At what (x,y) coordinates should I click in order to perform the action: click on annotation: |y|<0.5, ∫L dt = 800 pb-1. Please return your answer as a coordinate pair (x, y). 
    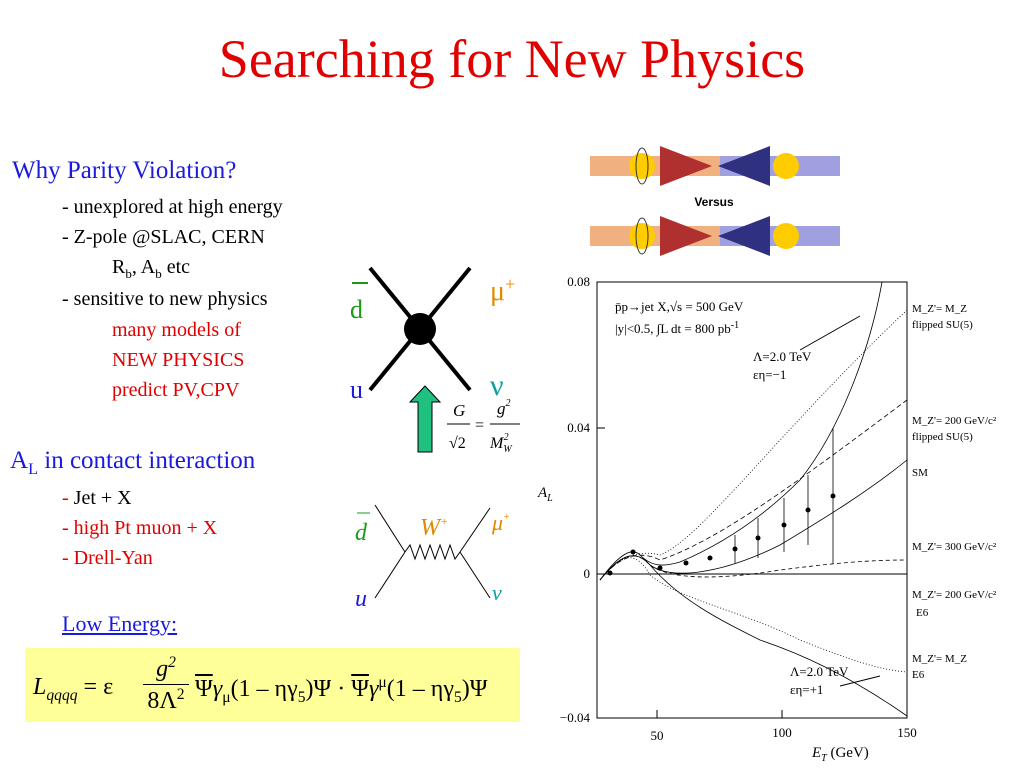
    Looking at the image, I should click on (677, 328).